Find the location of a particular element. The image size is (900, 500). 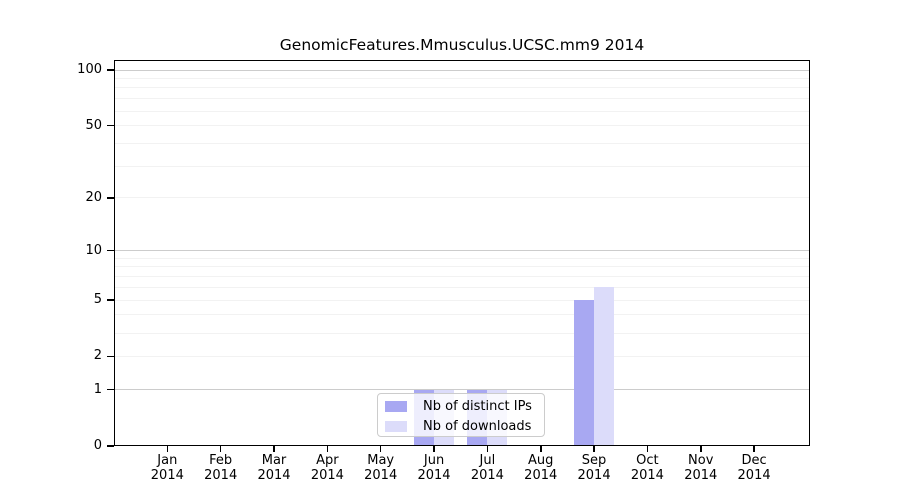

x-tick-label: Dec 2014 is located at coordinates (754, 468).